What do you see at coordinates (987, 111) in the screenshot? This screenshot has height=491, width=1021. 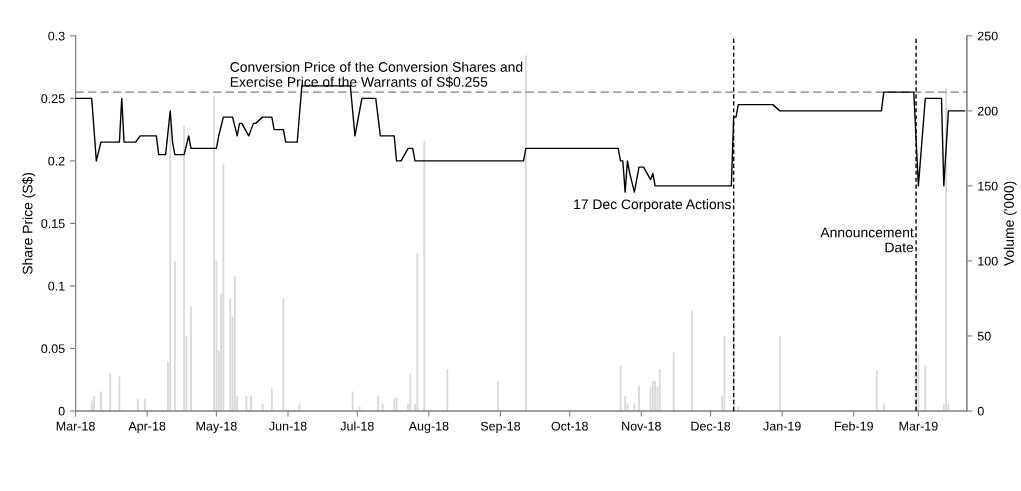 I see `y2-tick-label: 200` at bounding box center [987, 111].